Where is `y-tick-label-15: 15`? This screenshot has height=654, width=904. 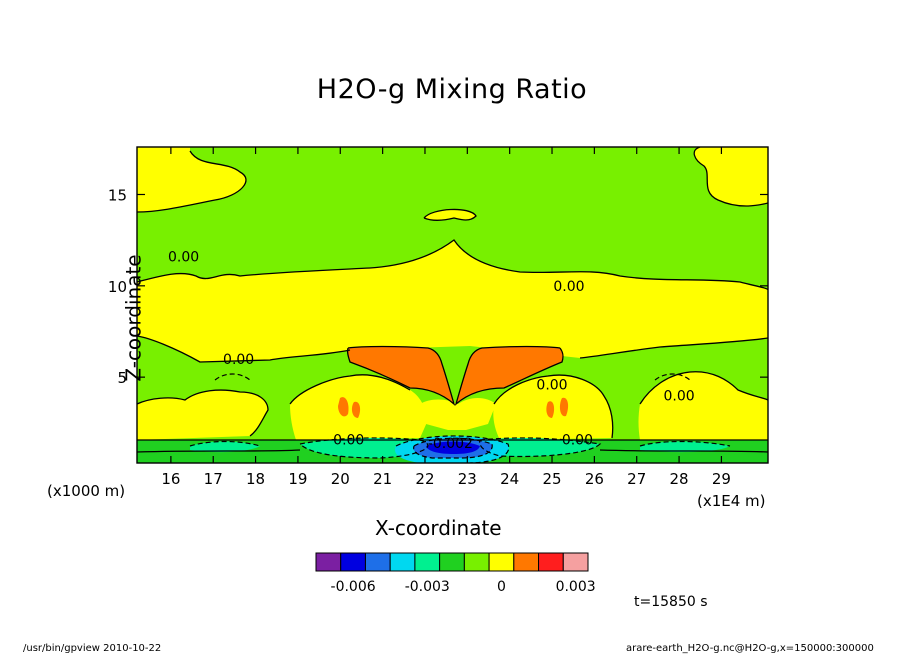
y-tick-label-15: 15 is located at coordinates (117, 195).